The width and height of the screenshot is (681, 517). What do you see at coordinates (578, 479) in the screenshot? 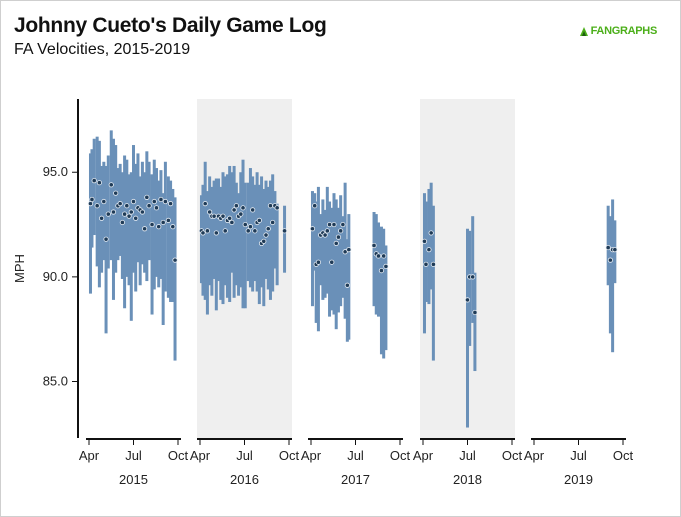
I see `panel-year-label: 2019` at bounding box center [578, 479].